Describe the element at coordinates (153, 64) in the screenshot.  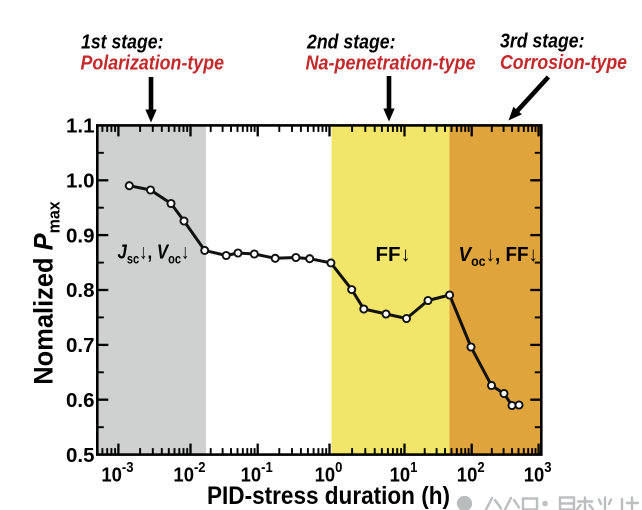
I see `svg-text: Polarization-type` at that location.